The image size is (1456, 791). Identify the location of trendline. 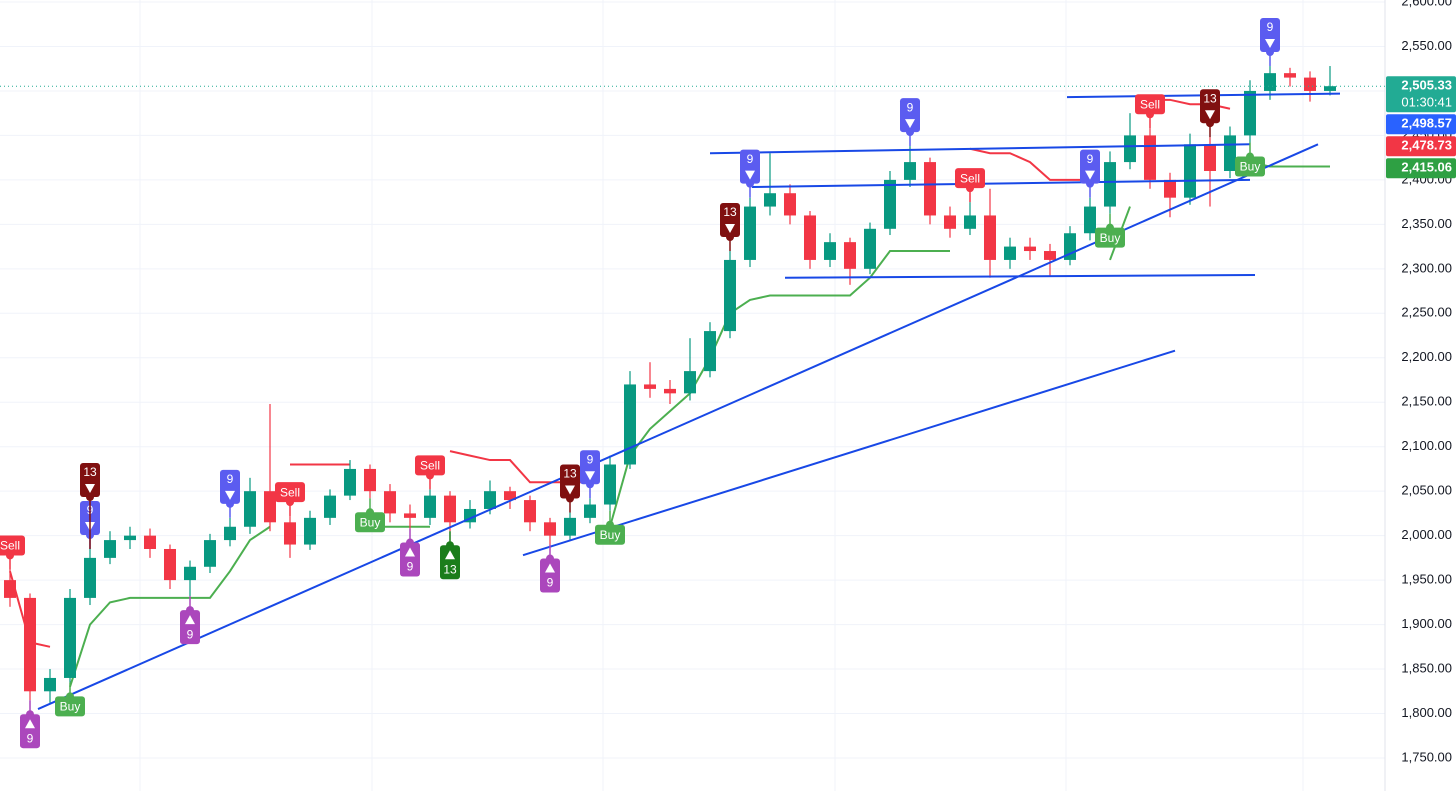
(1001, 183).